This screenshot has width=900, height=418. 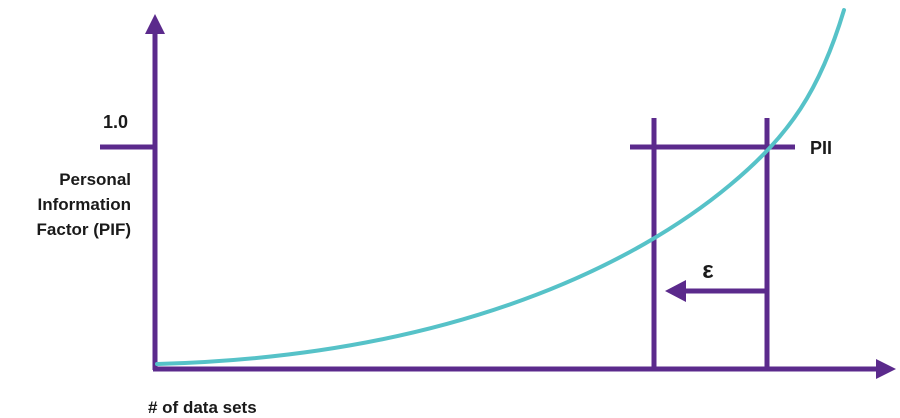 I want to click on y-axis-label-line-3: Factor (PIF), so click(x=84, y=229).